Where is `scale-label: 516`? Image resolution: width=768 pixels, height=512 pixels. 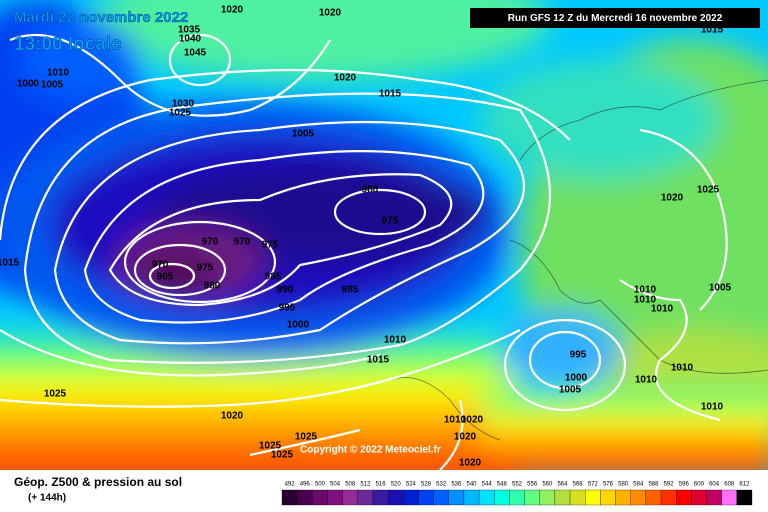
scale-label: 516 is located at coordinates (381, 485).